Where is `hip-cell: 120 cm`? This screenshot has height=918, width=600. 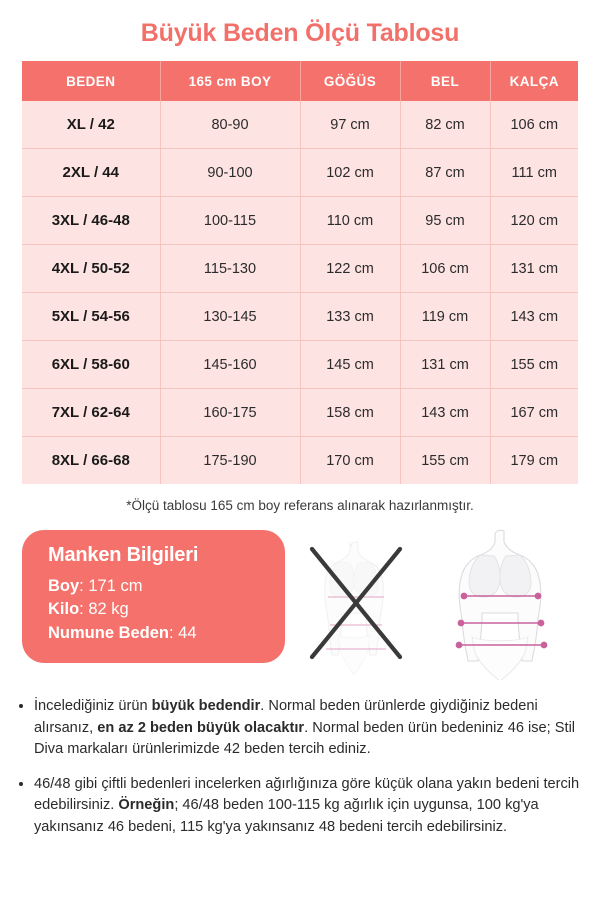 hip-cell: 120 cm is located at coordinates (534, 220).